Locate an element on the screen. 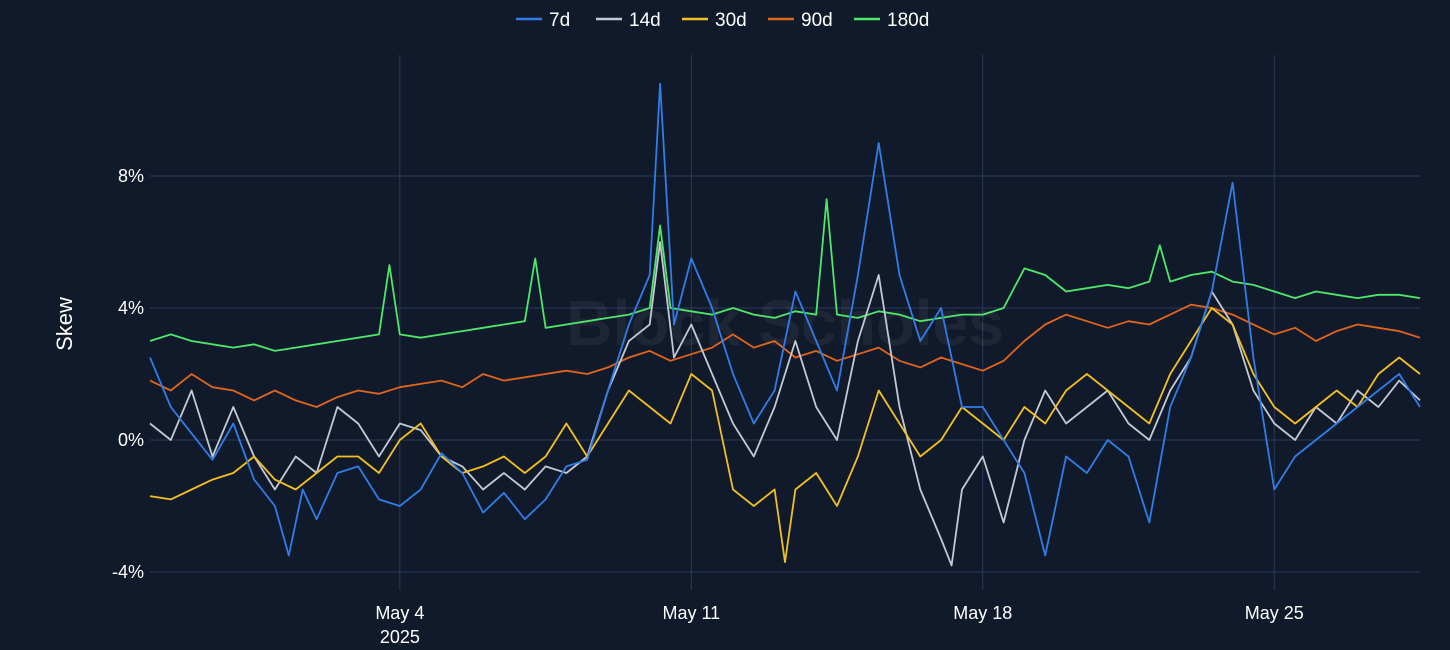  x-tick-label: May 18 is located at coordinates (982, 613).